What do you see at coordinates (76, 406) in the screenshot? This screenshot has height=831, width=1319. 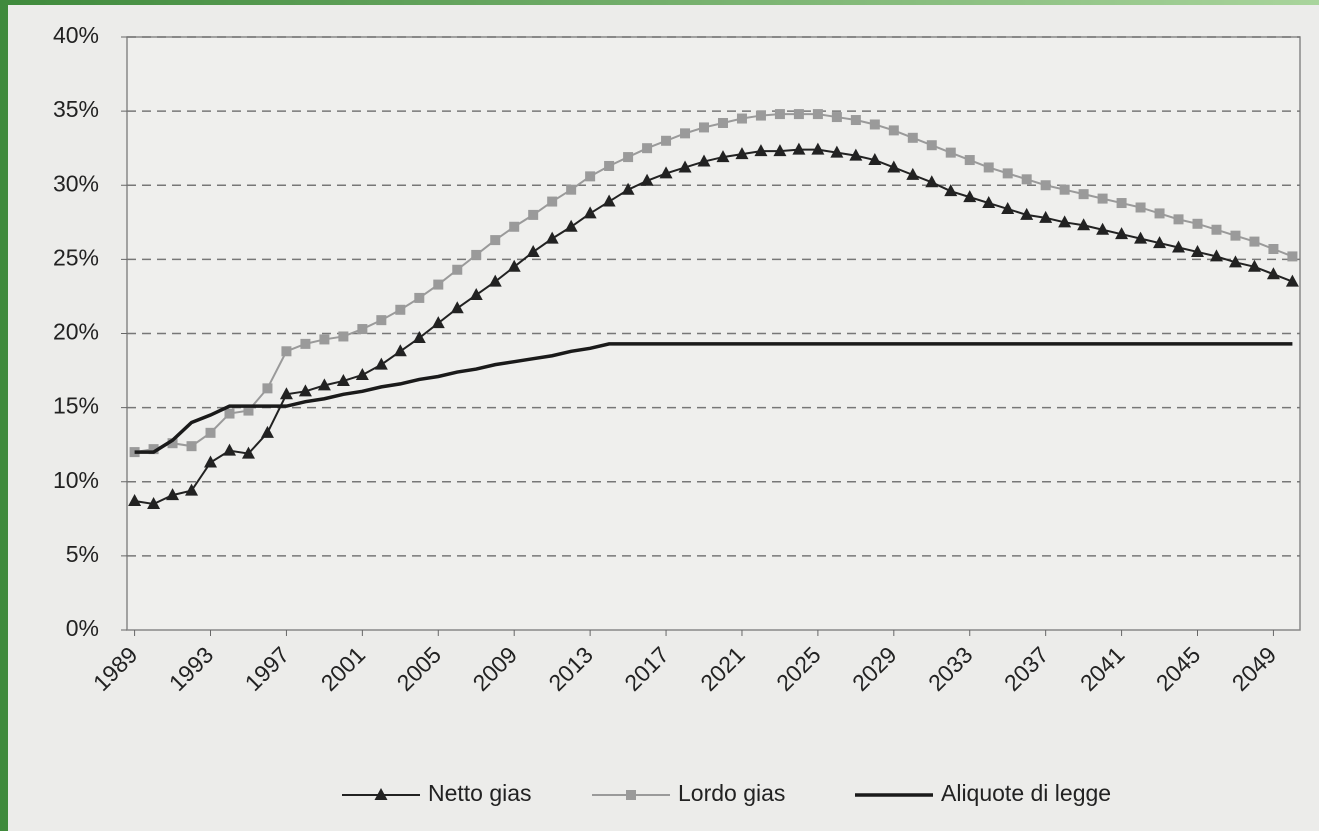 I see `y-tick-label: 15%` at bounding box center [76, 406].